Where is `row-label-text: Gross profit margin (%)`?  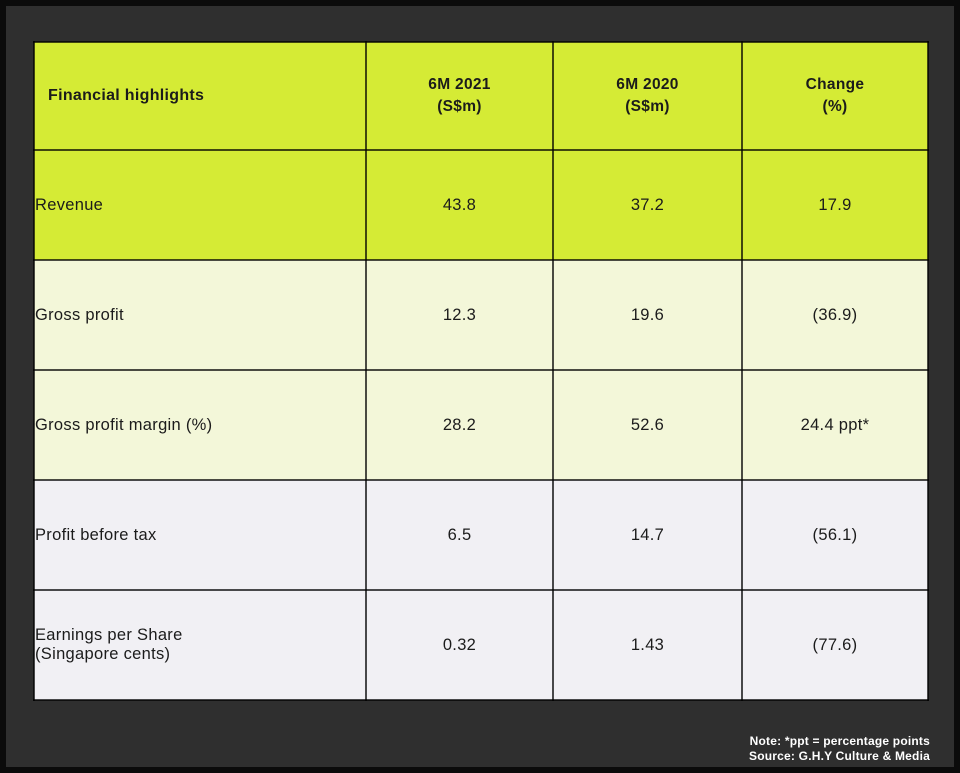 row-label-text: Gross profit margin (%) is located at coordinates (124, 424).